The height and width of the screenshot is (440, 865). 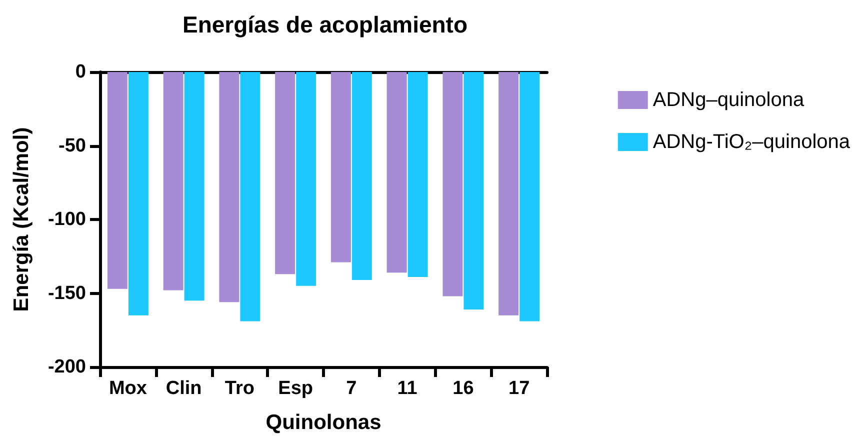 I want to click on y-tick-label: -150, so click(x=67, y=293).